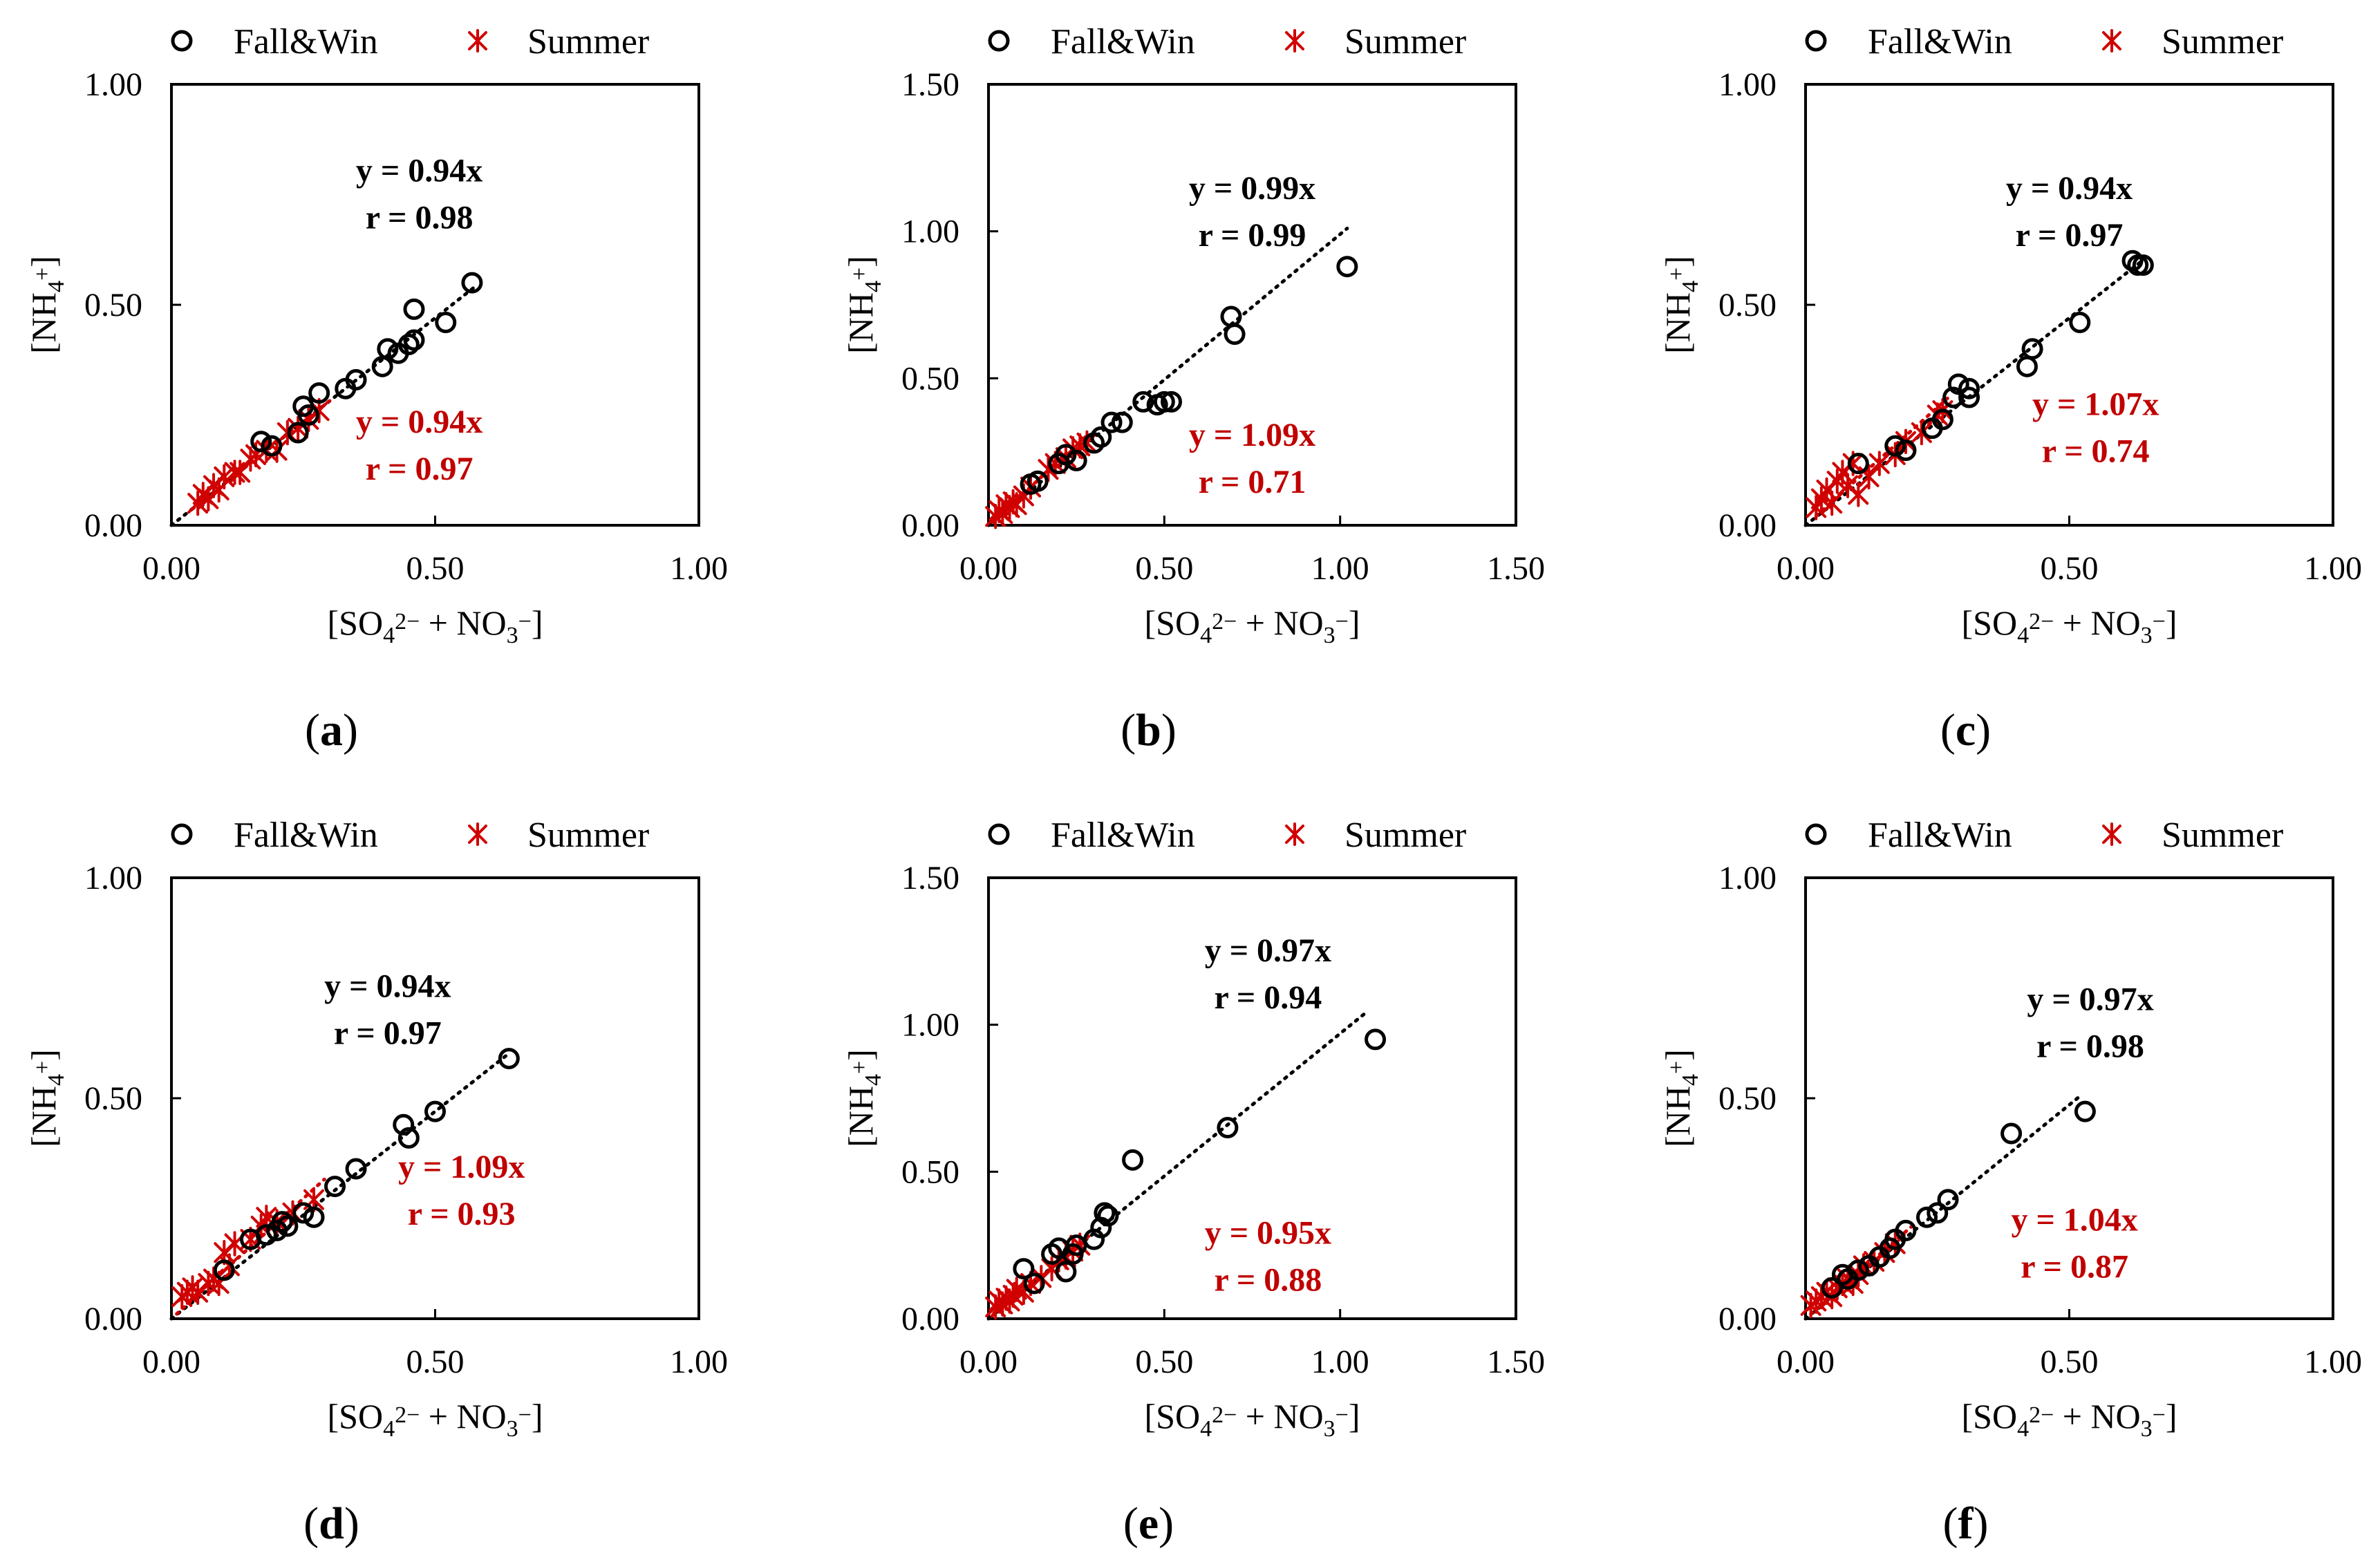 The width and height of the screenshot is (2380, 1562). What do you see at coordinates (1940, 42) in the screenshot?
I see `legend-fallwin-label: Fall&Win` at bounding box center [1940, 42].